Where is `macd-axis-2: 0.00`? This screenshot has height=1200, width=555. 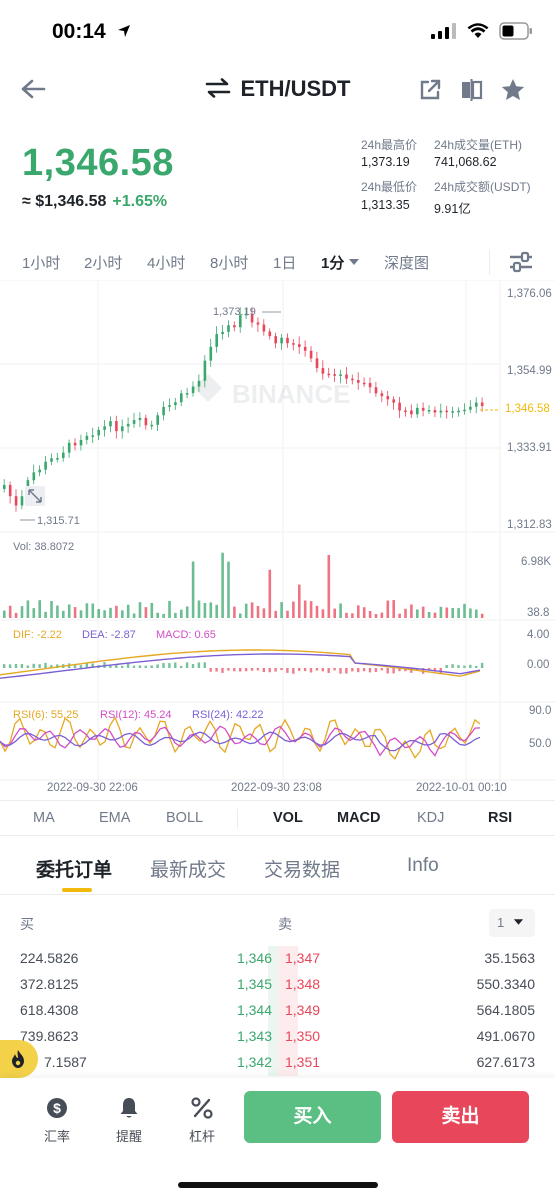 macd-axis-2: 0.00 is located at coordinates (538, 665).